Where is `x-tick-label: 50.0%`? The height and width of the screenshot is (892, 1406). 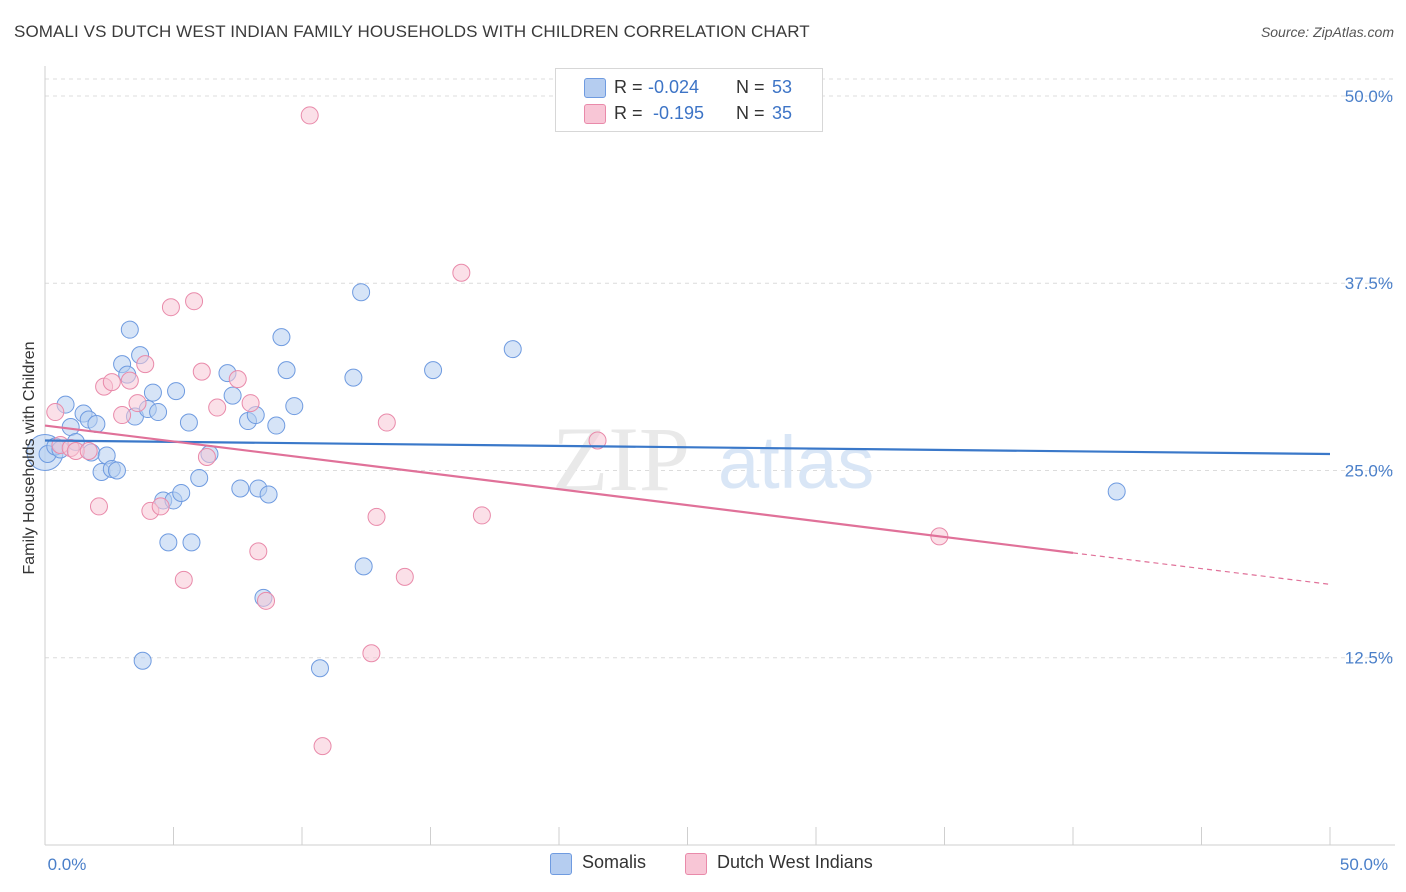 x-tick-label: 50.0% is located at coordinates (1364, 864).